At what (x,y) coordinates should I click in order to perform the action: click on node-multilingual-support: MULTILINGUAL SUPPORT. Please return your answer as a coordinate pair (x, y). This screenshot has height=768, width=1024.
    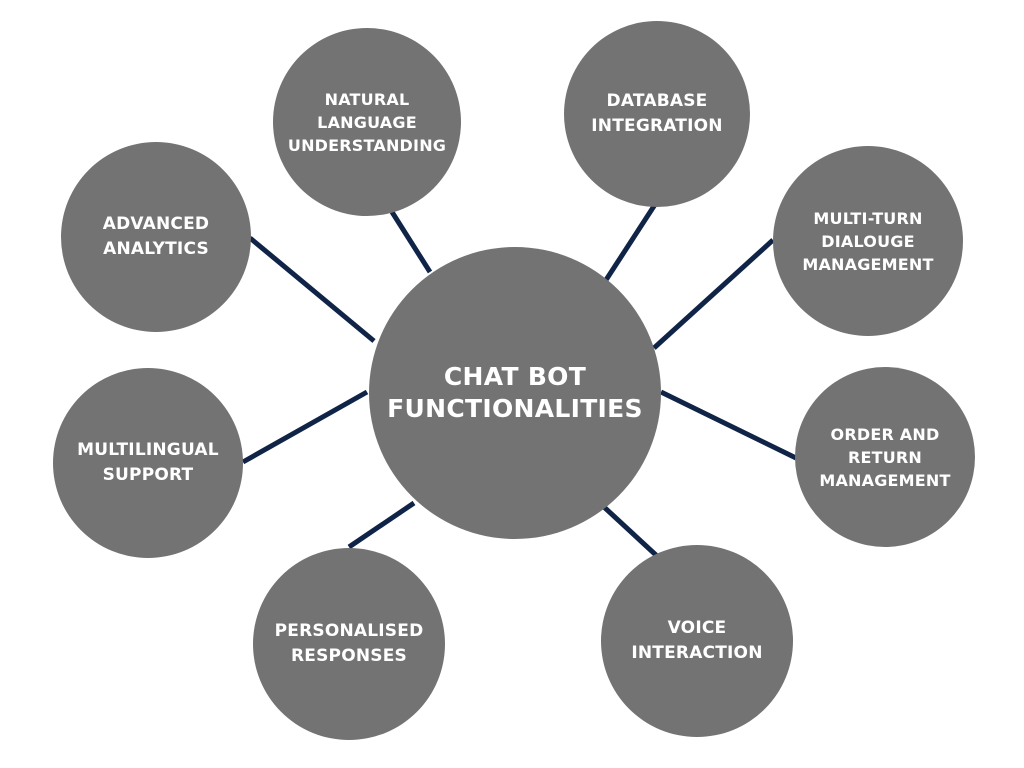
    Looking at the image, I should click on (148, 463).